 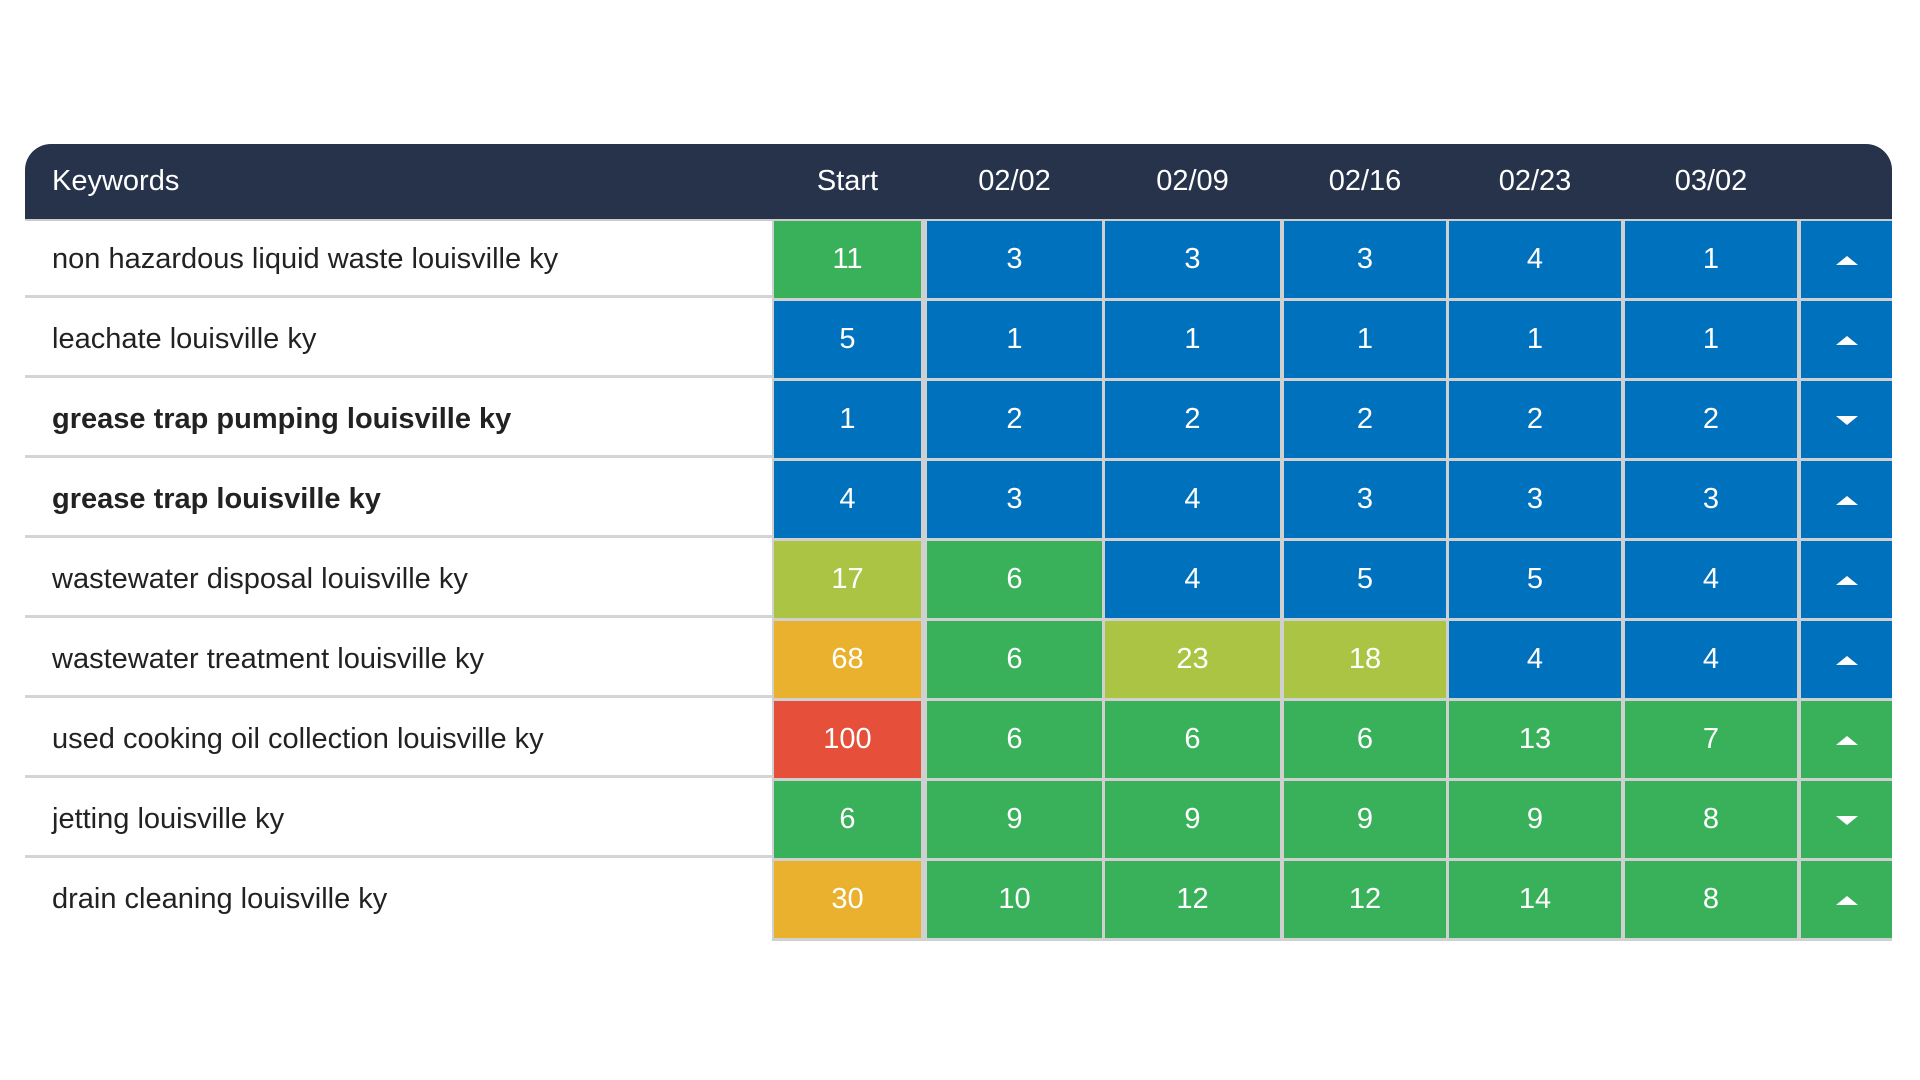 I want to click on table-row: drain cleaning louisville ky 30 10 12 12 14 8, so click(x=958, y=901).